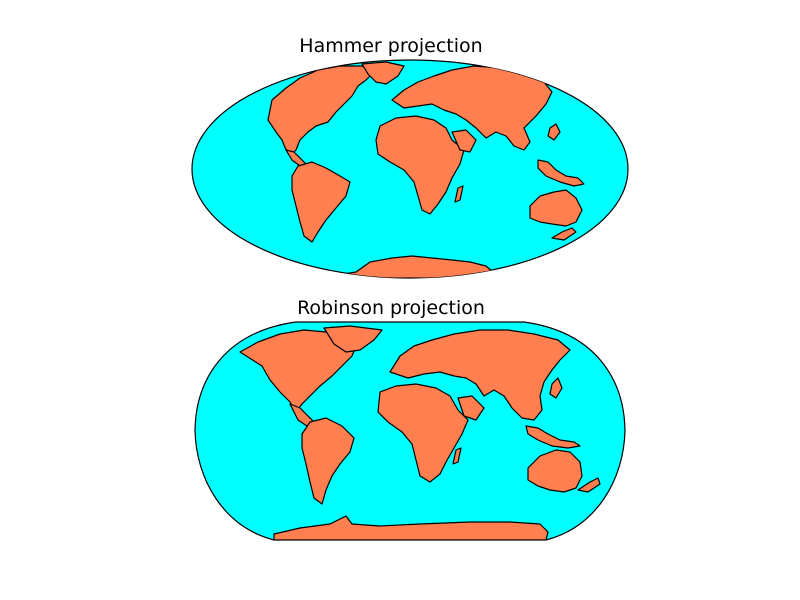 This screenshot has width=800, height=600. Describe the element at coordinates (391, 308) in the screenshot. I see `map-title-robinson: Robinson projection` at that location.